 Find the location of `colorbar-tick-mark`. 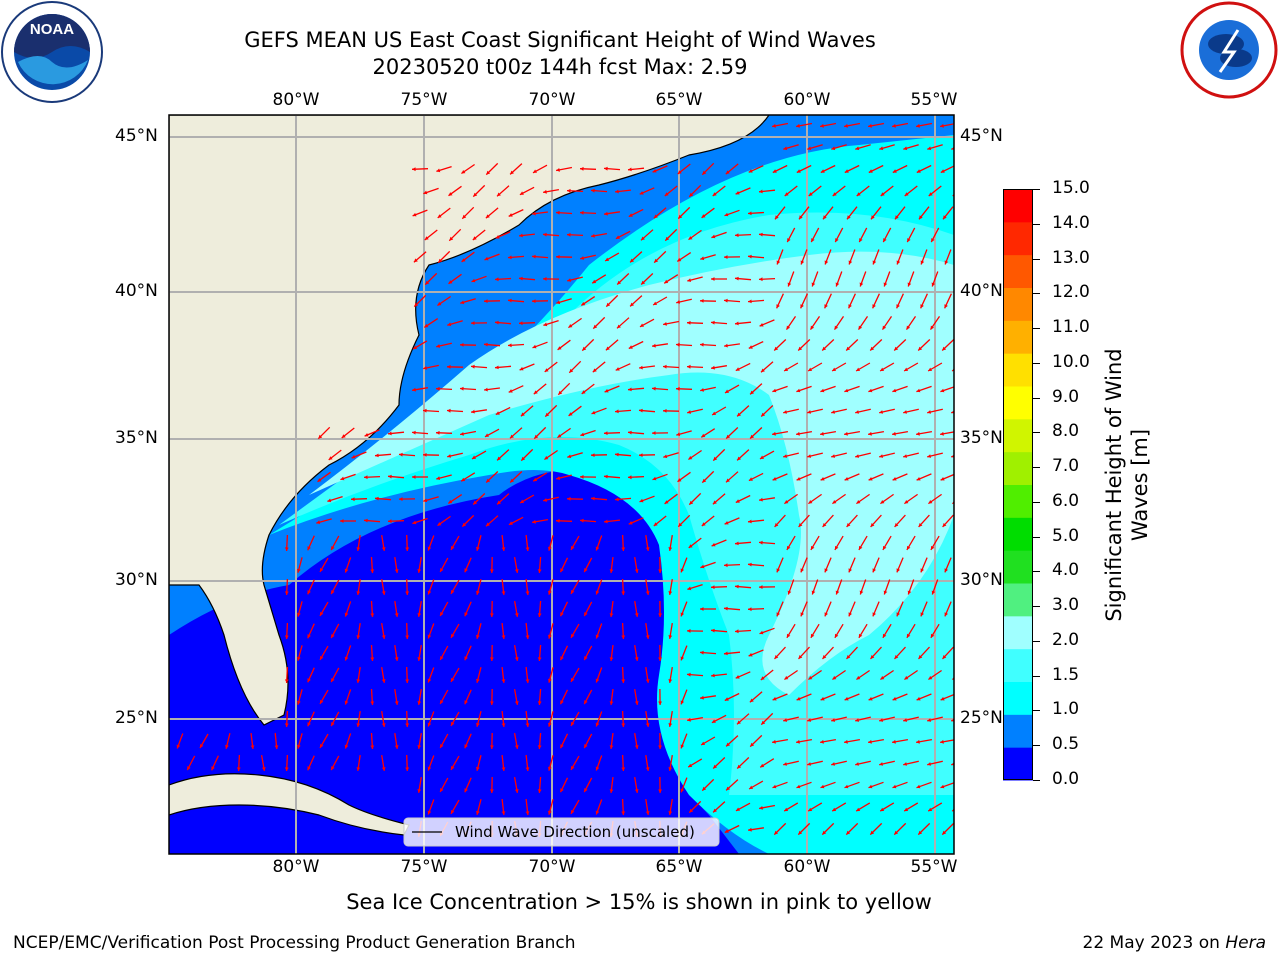

colorbar-tick-mark is located at coordinates (1036, 329).